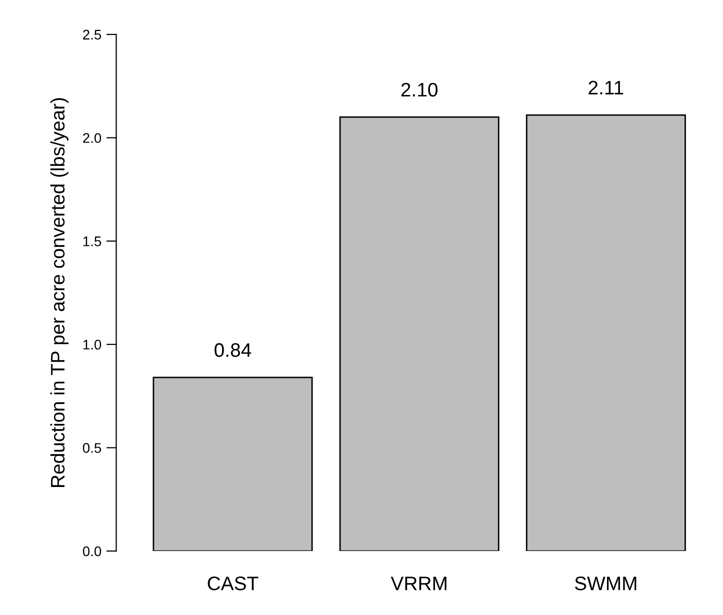  I want to click on y-tick-label: 2.5, so click(92, 35).